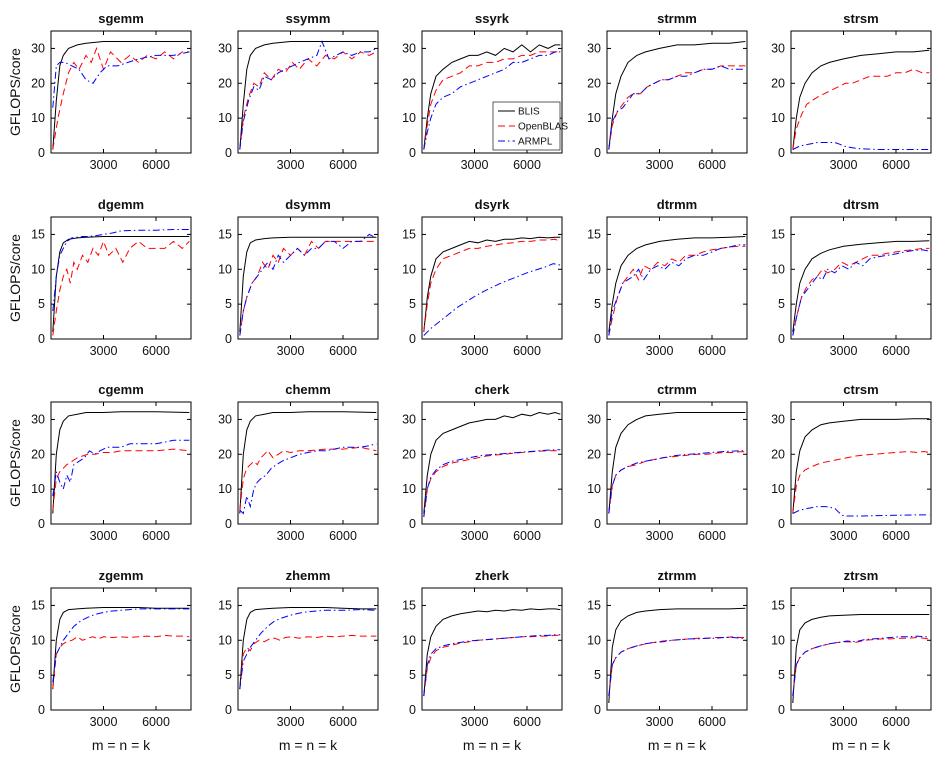 This screenshot has height=758, width=940. Describe the element at coordinates (861, 745) in the screenshot. I see `x-axis-label: m = n = k` at that location.